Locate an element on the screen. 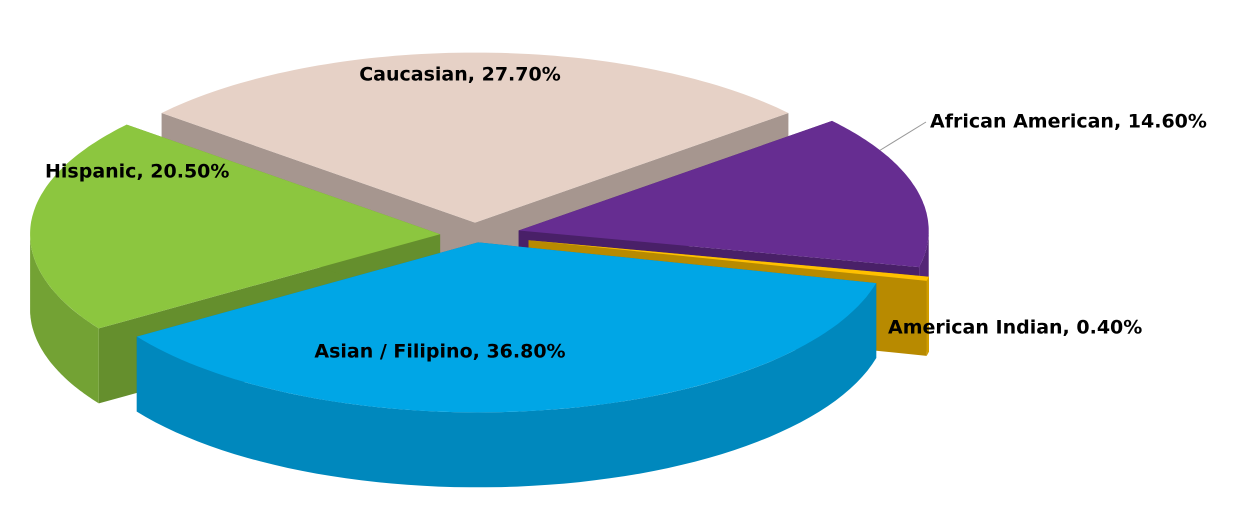  leader-line is located at coordinates (903, 136).